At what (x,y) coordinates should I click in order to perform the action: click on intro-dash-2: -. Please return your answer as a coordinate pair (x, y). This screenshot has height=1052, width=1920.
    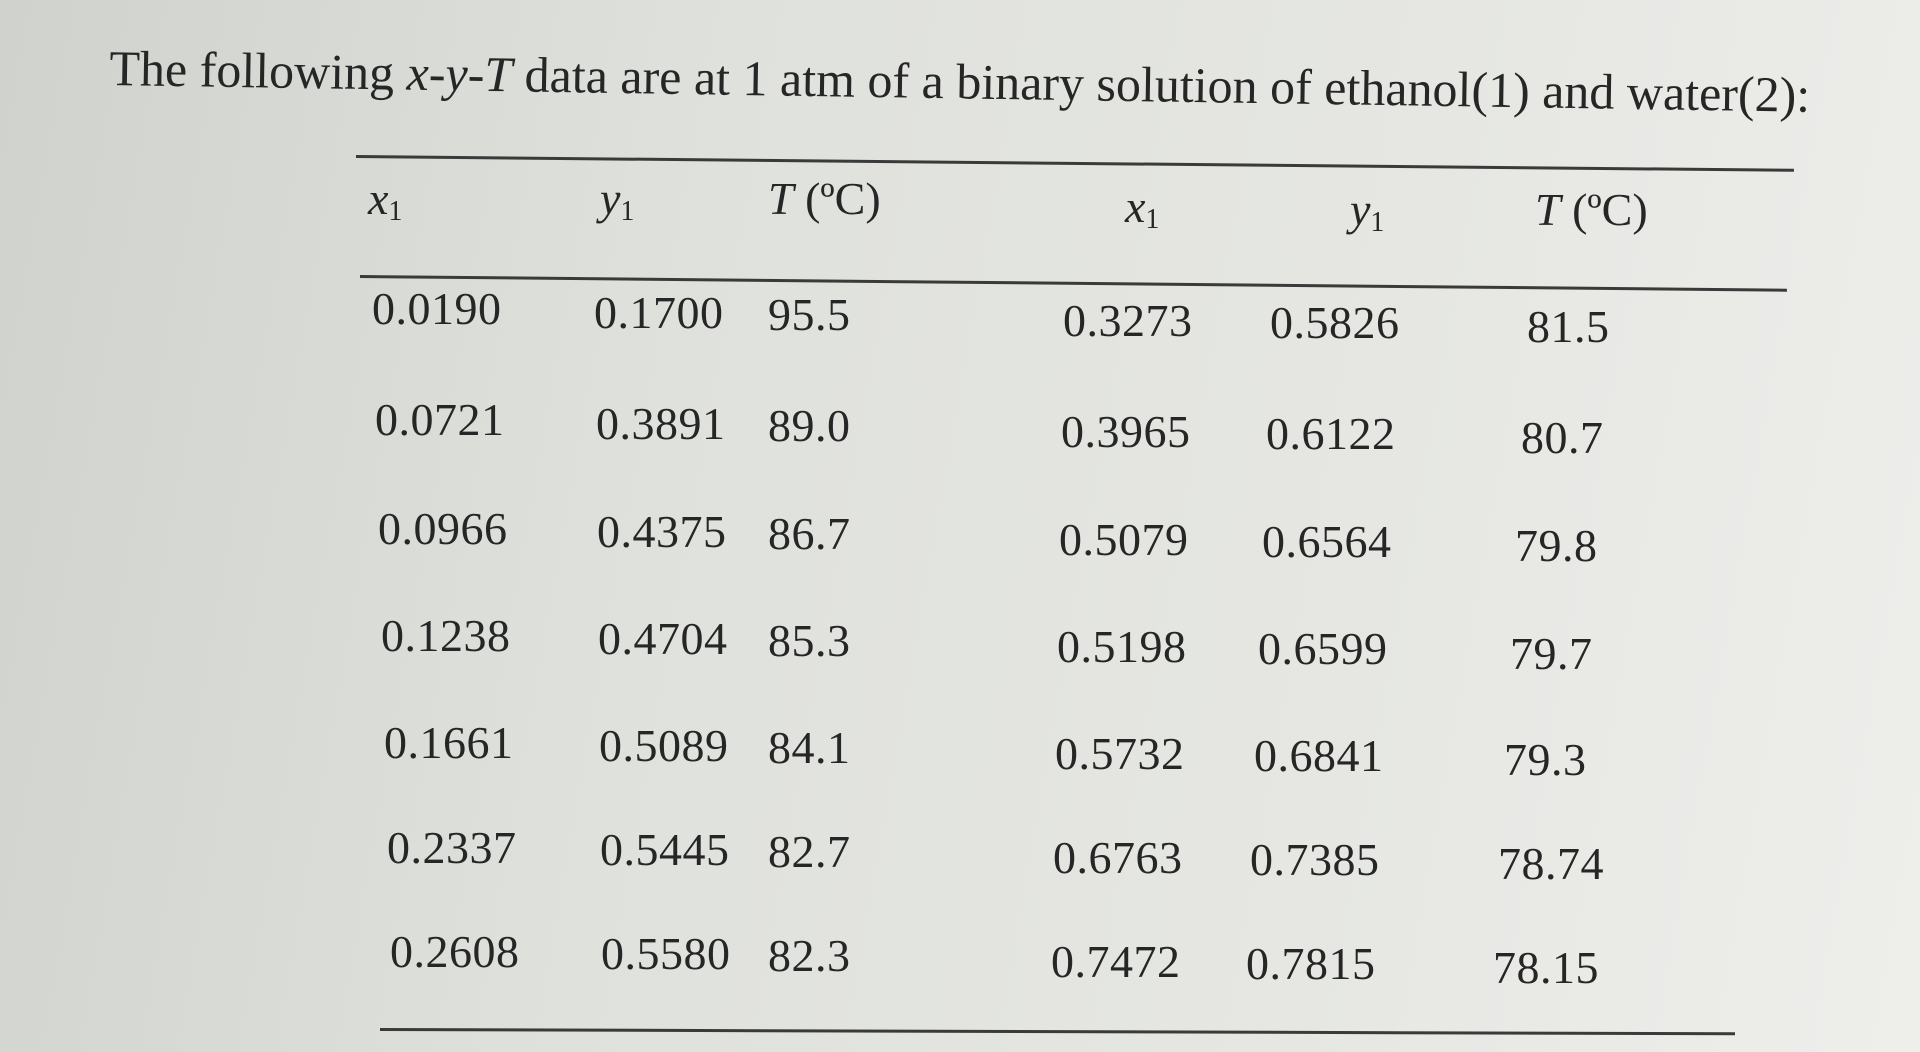
    Looking at the image, I should click on (476, 73).